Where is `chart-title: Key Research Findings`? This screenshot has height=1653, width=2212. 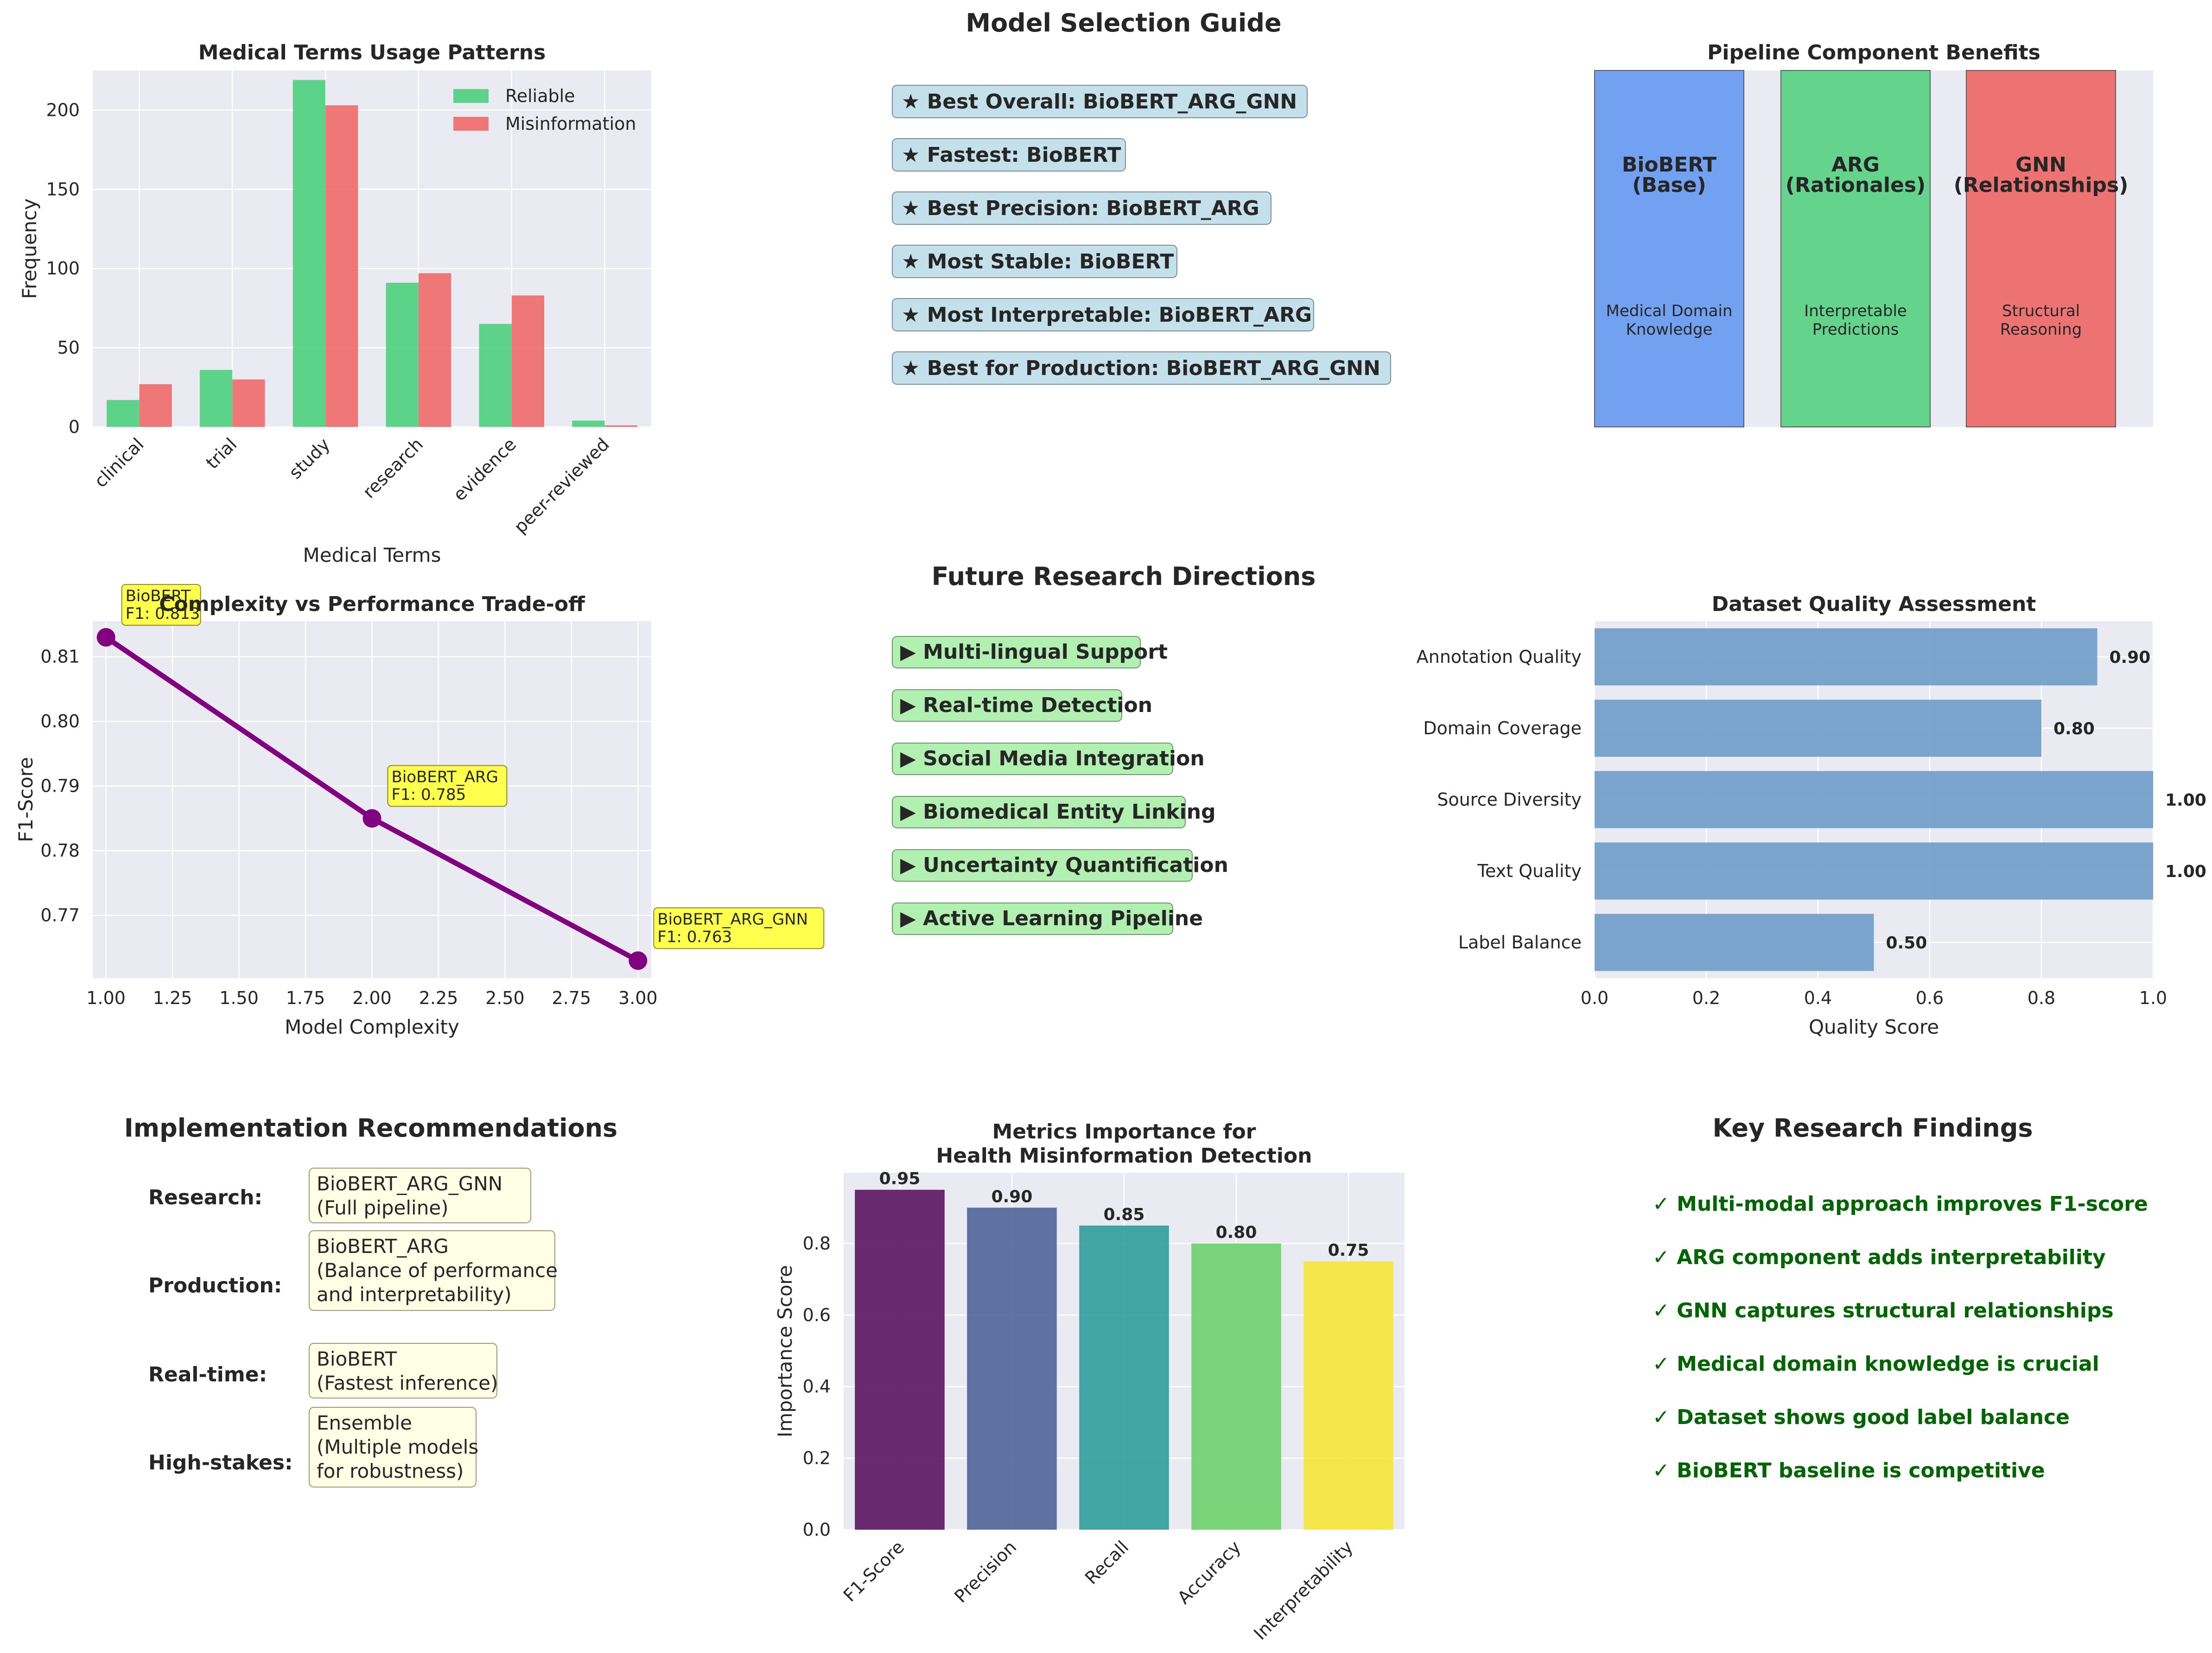 chart-title: Key Research Findings is located at coordinates (1872, 1128).